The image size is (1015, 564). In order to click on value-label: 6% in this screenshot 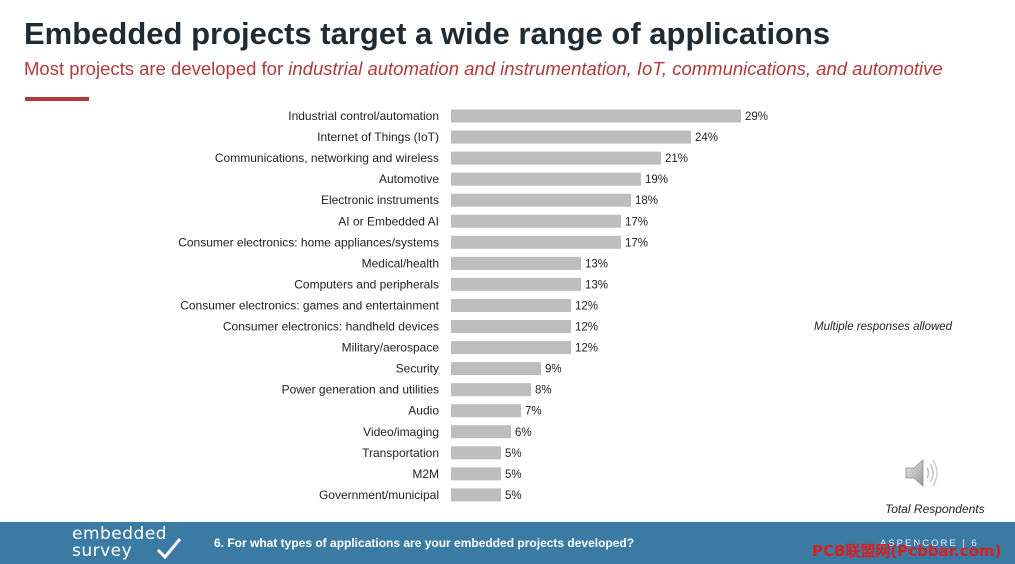, I will do `click(523, 433)`.